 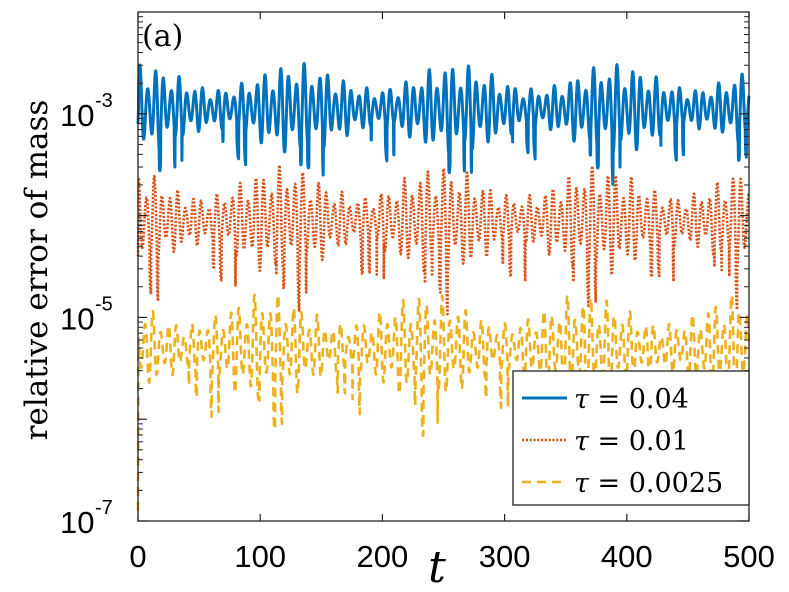 I want to click on x-tick-label-100: 100, so click(x=260, y=556).